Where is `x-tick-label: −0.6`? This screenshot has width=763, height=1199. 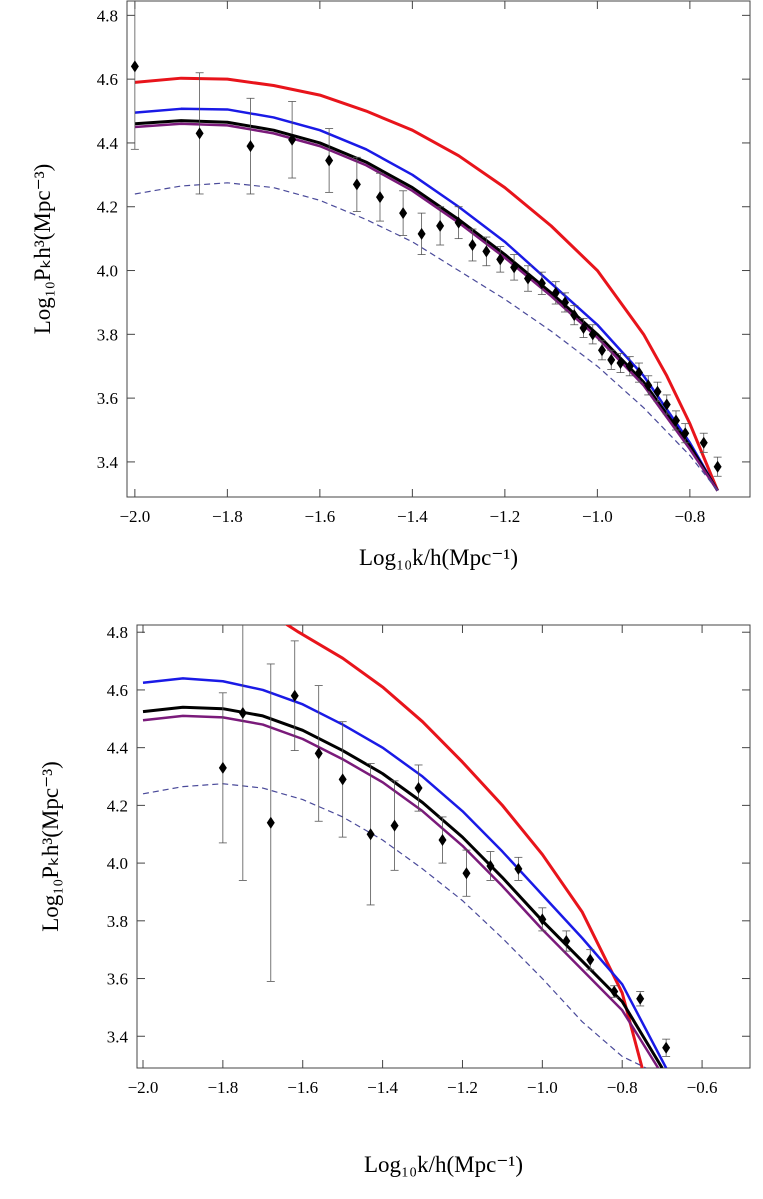 x-tick-label: −0.6 is located at coordinates (702, 1087).